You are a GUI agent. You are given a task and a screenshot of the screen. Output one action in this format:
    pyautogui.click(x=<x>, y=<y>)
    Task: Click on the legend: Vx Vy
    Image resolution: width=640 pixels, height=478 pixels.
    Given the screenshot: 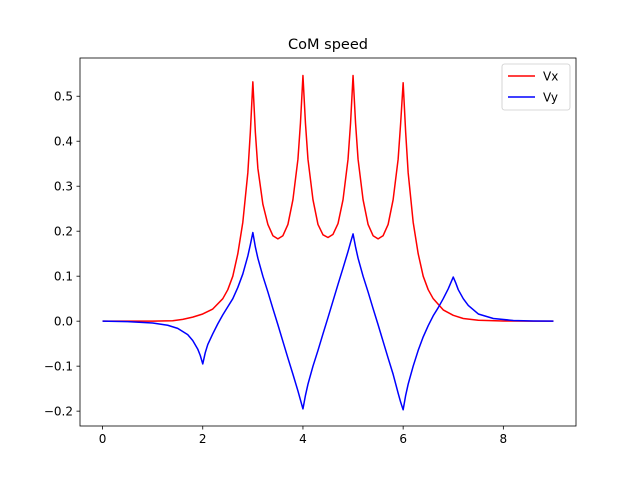 What is the action you would take?
    pyautogui.click(x=536, y=87)
    